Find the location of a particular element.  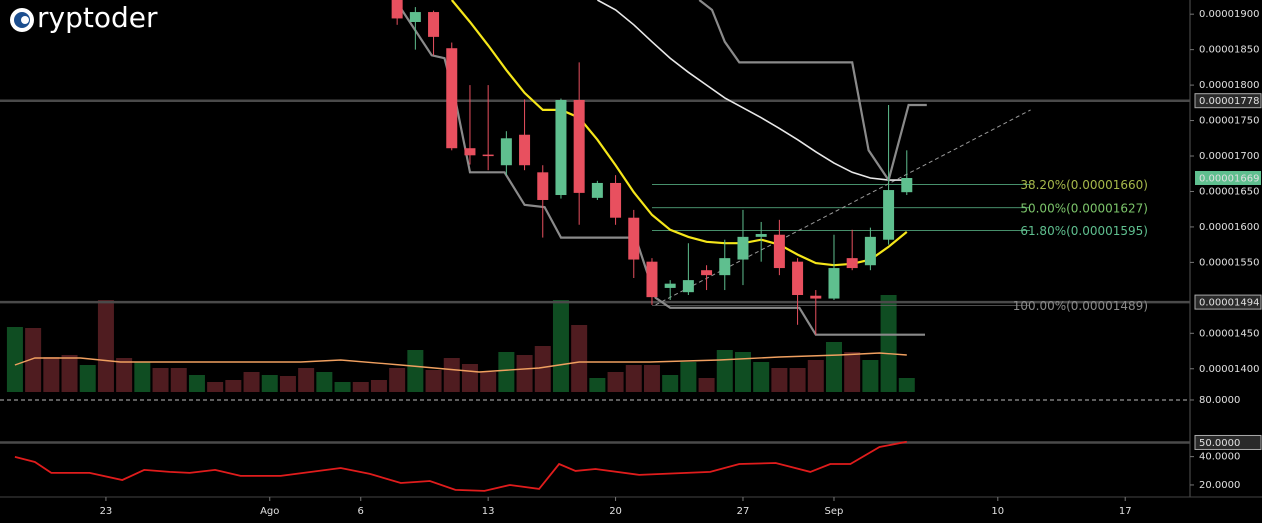

logo-text: ryptoder is located at coordinates (97, 17).